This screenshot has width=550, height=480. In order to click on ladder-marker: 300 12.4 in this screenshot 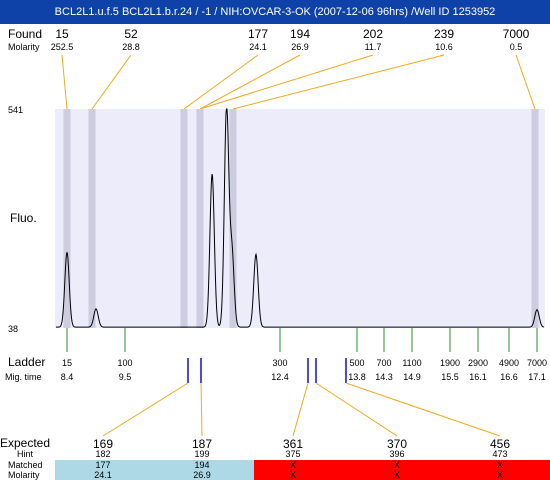, I will do `click(280, 355)`.